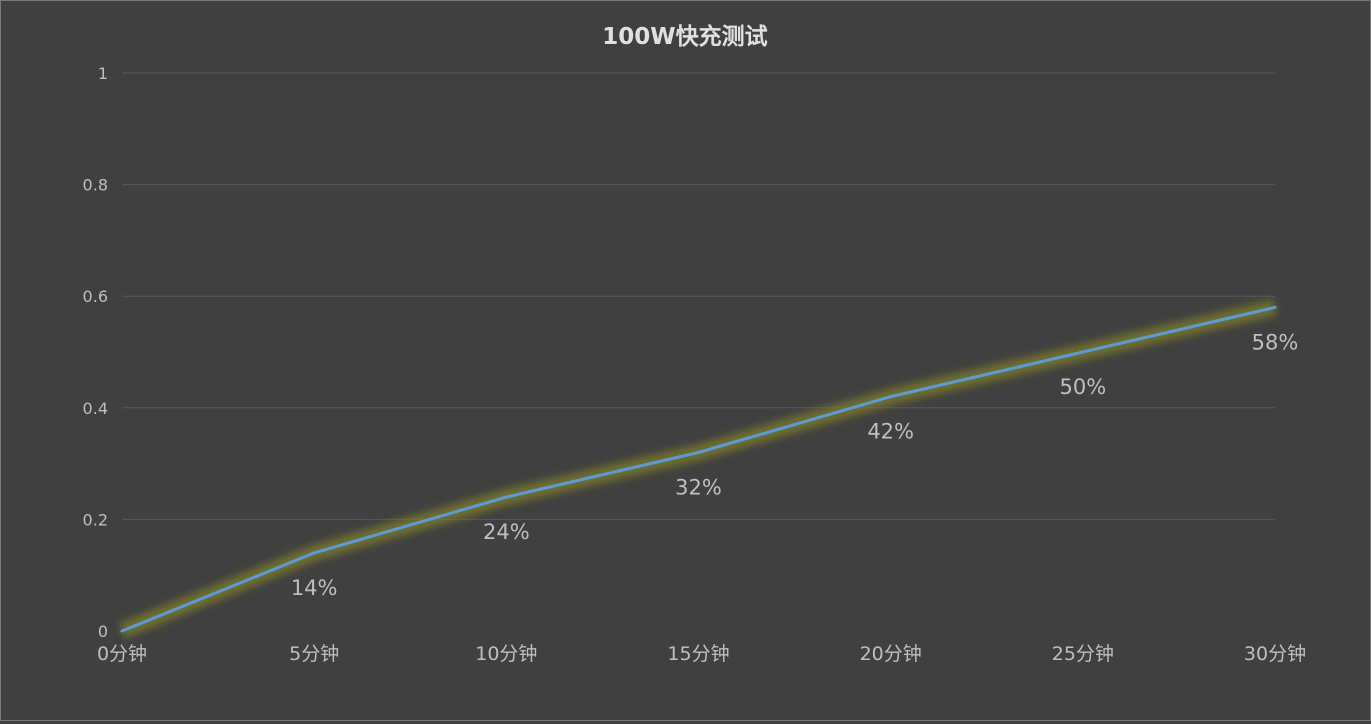  Describe the element at coordinates (314, 654) in the screenshot. I see `x-tick-label: 5分钟` at that location.